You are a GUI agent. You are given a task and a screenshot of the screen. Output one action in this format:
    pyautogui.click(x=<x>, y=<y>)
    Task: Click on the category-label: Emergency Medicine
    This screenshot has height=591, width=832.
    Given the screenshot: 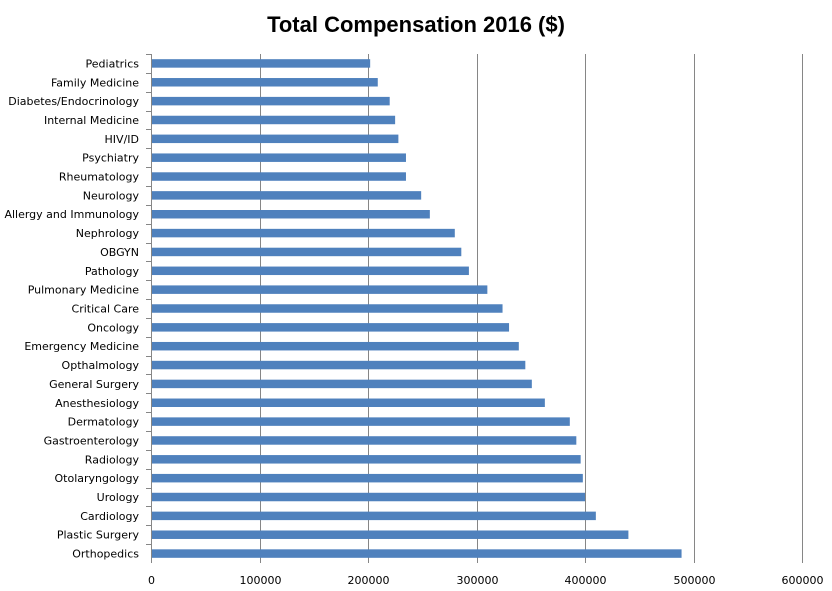 What is the action you would take?
    pyautogui.click(x=81, y=346)
    